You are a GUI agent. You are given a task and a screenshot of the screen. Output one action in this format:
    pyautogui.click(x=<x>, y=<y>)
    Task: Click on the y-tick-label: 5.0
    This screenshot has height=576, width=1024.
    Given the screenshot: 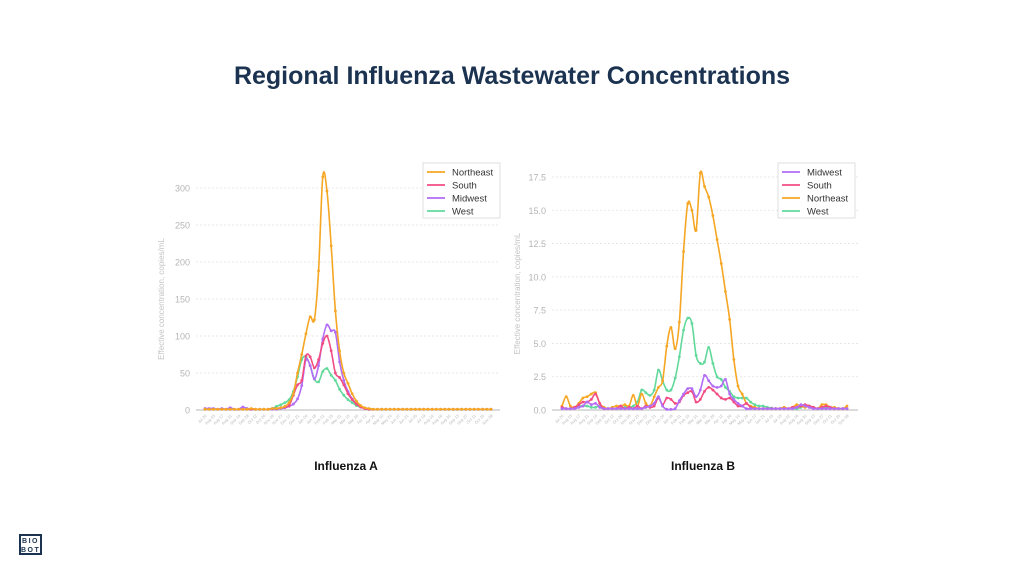 What is the action you would take?
    pyautogui.click(x=539, y=344)
    